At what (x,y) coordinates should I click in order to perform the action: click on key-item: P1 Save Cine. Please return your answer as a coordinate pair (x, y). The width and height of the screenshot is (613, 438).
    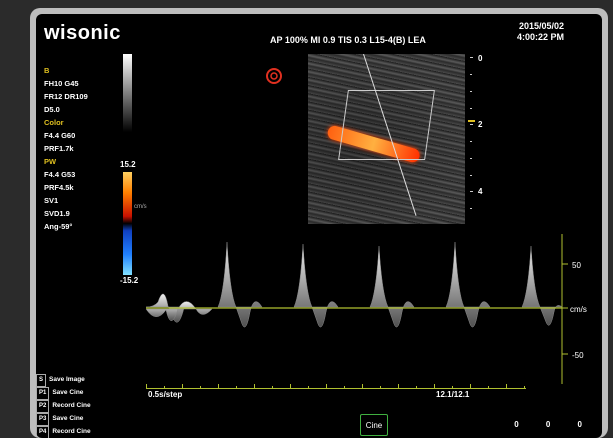
    Looking at the image, I should click on (63, 393).